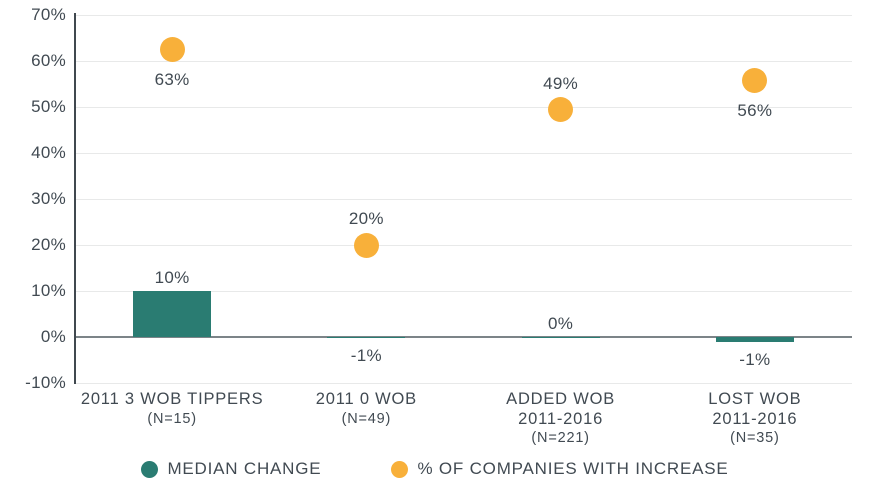  Describe the element at coordinates (172, 409) in the screenshot. I see `category-label: 2011 3 WOB TIPPERS (N=15)` at that location.